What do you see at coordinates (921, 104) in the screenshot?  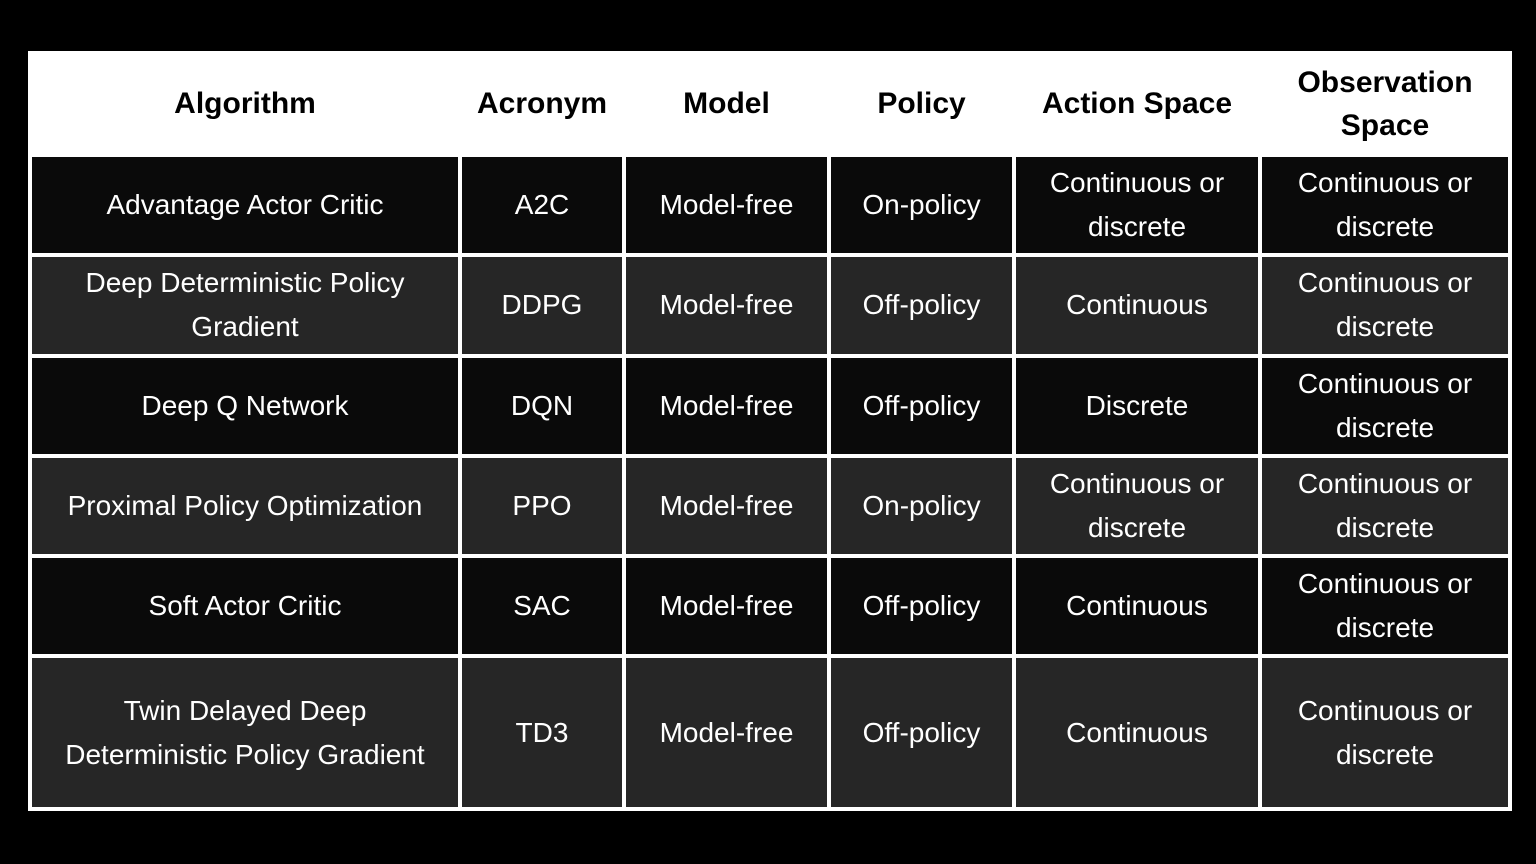 I see `column-header-policy: Policy` at bounding box center [921, 104].